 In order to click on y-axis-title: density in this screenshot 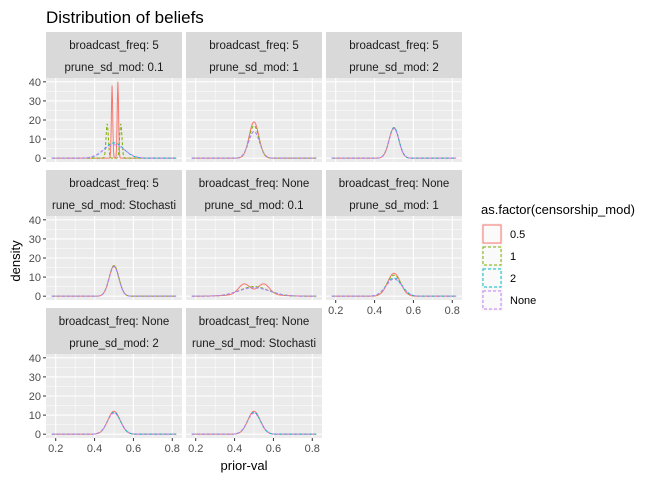, I will do `click(15, 261)`.